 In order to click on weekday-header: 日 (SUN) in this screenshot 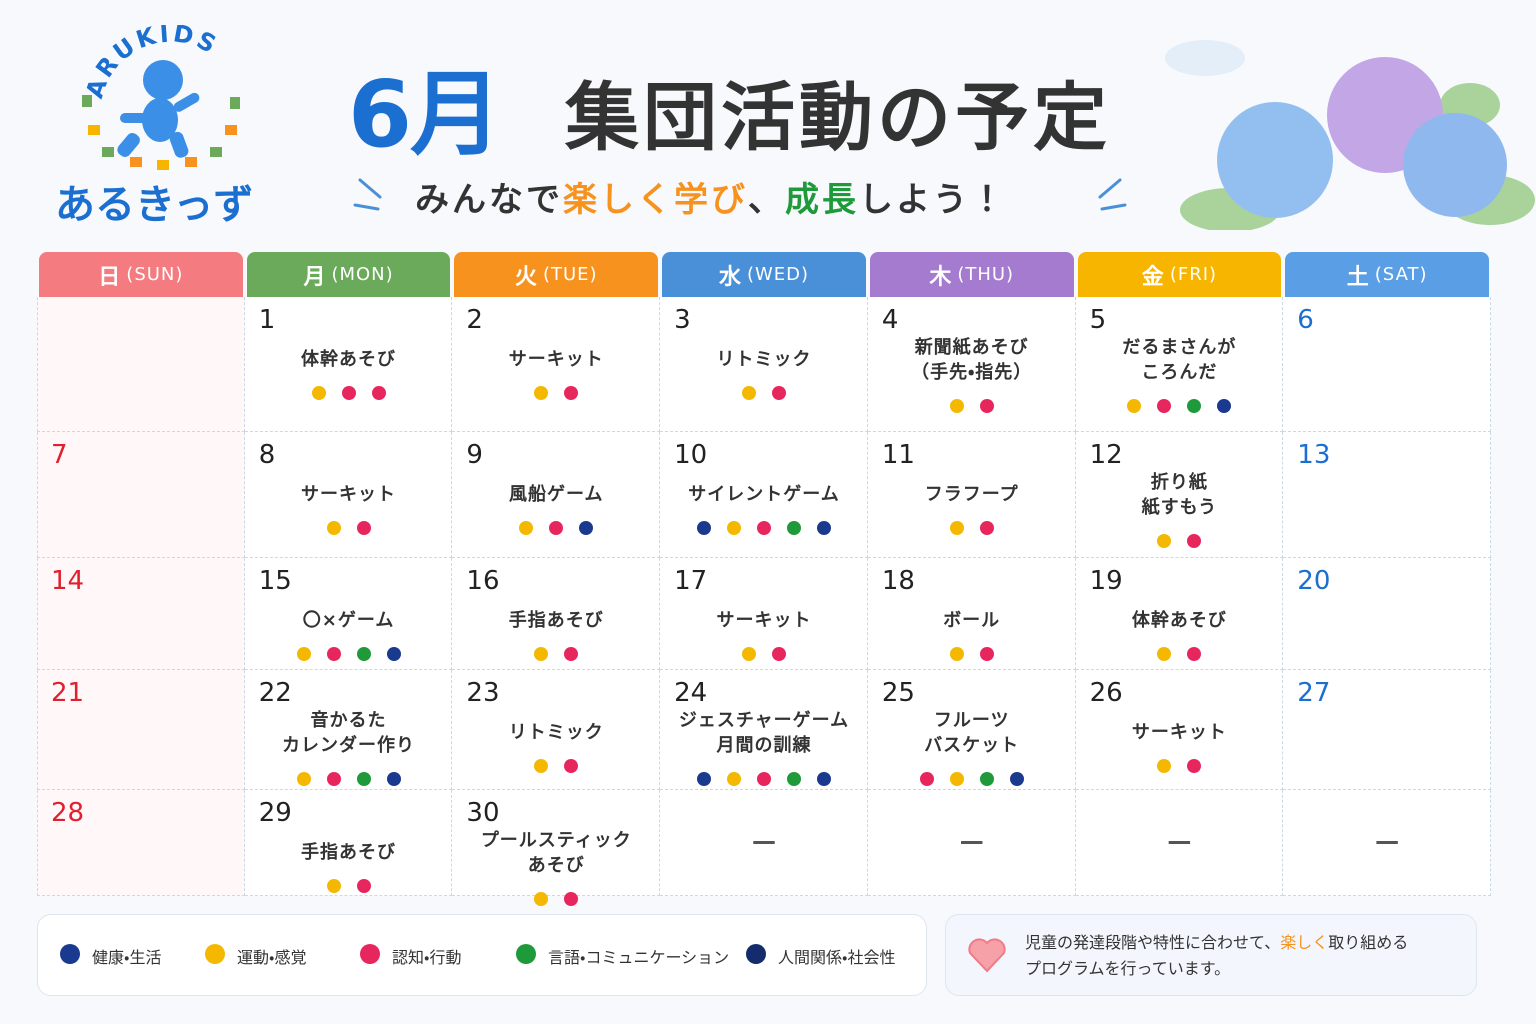, I will do `click(141, 274)`.